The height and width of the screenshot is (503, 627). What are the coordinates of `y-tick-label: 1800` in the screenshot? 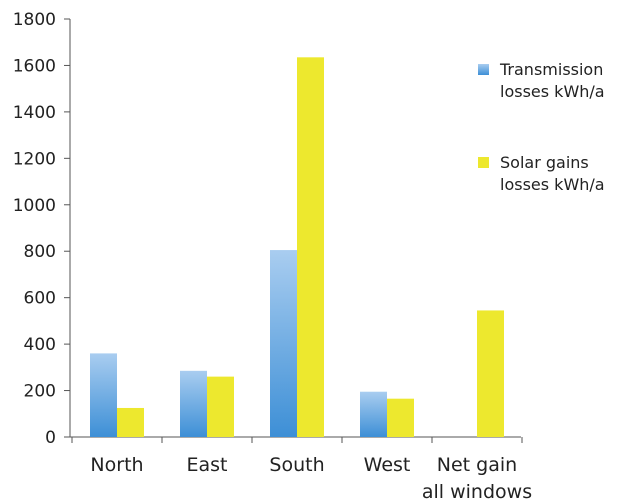 It's located at (34, 20).